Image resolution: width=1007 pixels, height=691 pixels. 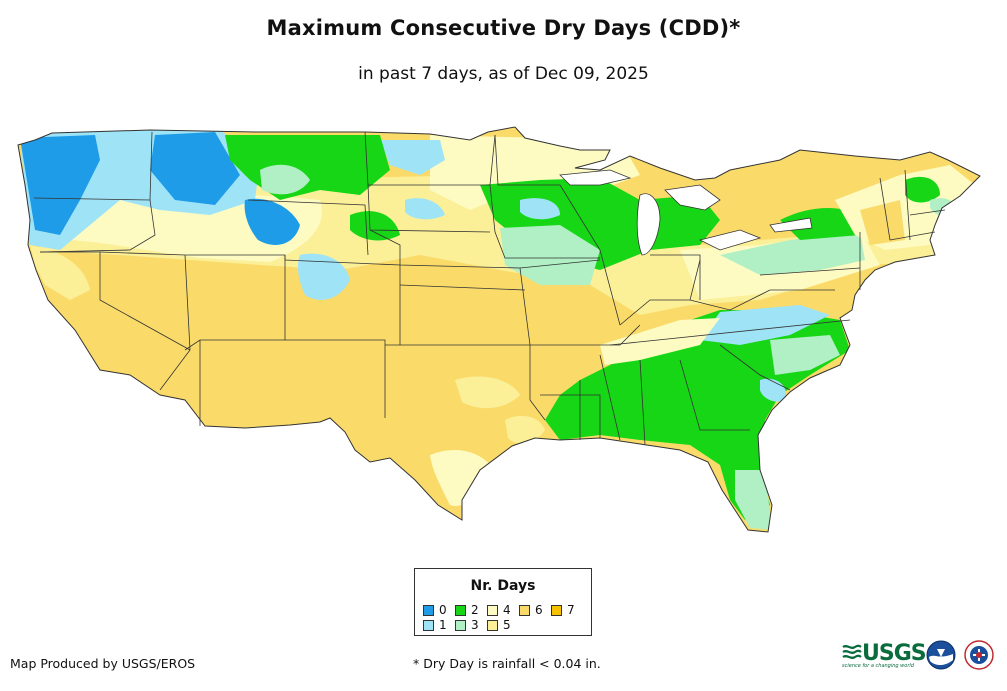 I want to click on usgs-logo-icon: USGS science for a changing world, so click(x=884, y=655).